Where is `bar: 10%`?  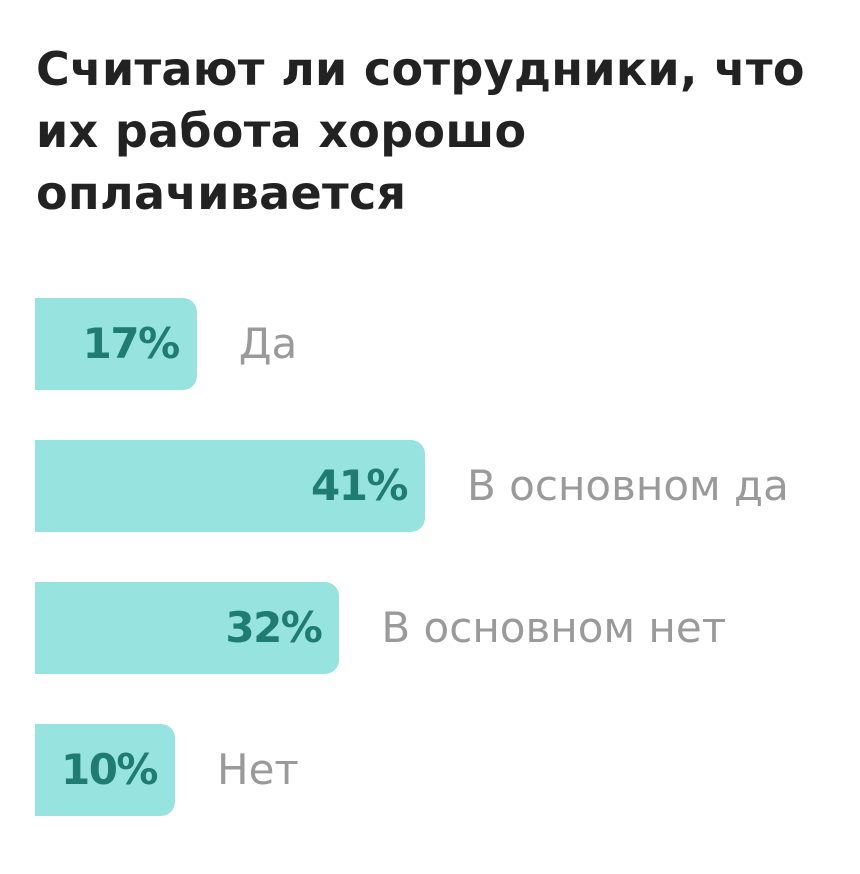 bar: 10% is located at coordinates (105, 770).